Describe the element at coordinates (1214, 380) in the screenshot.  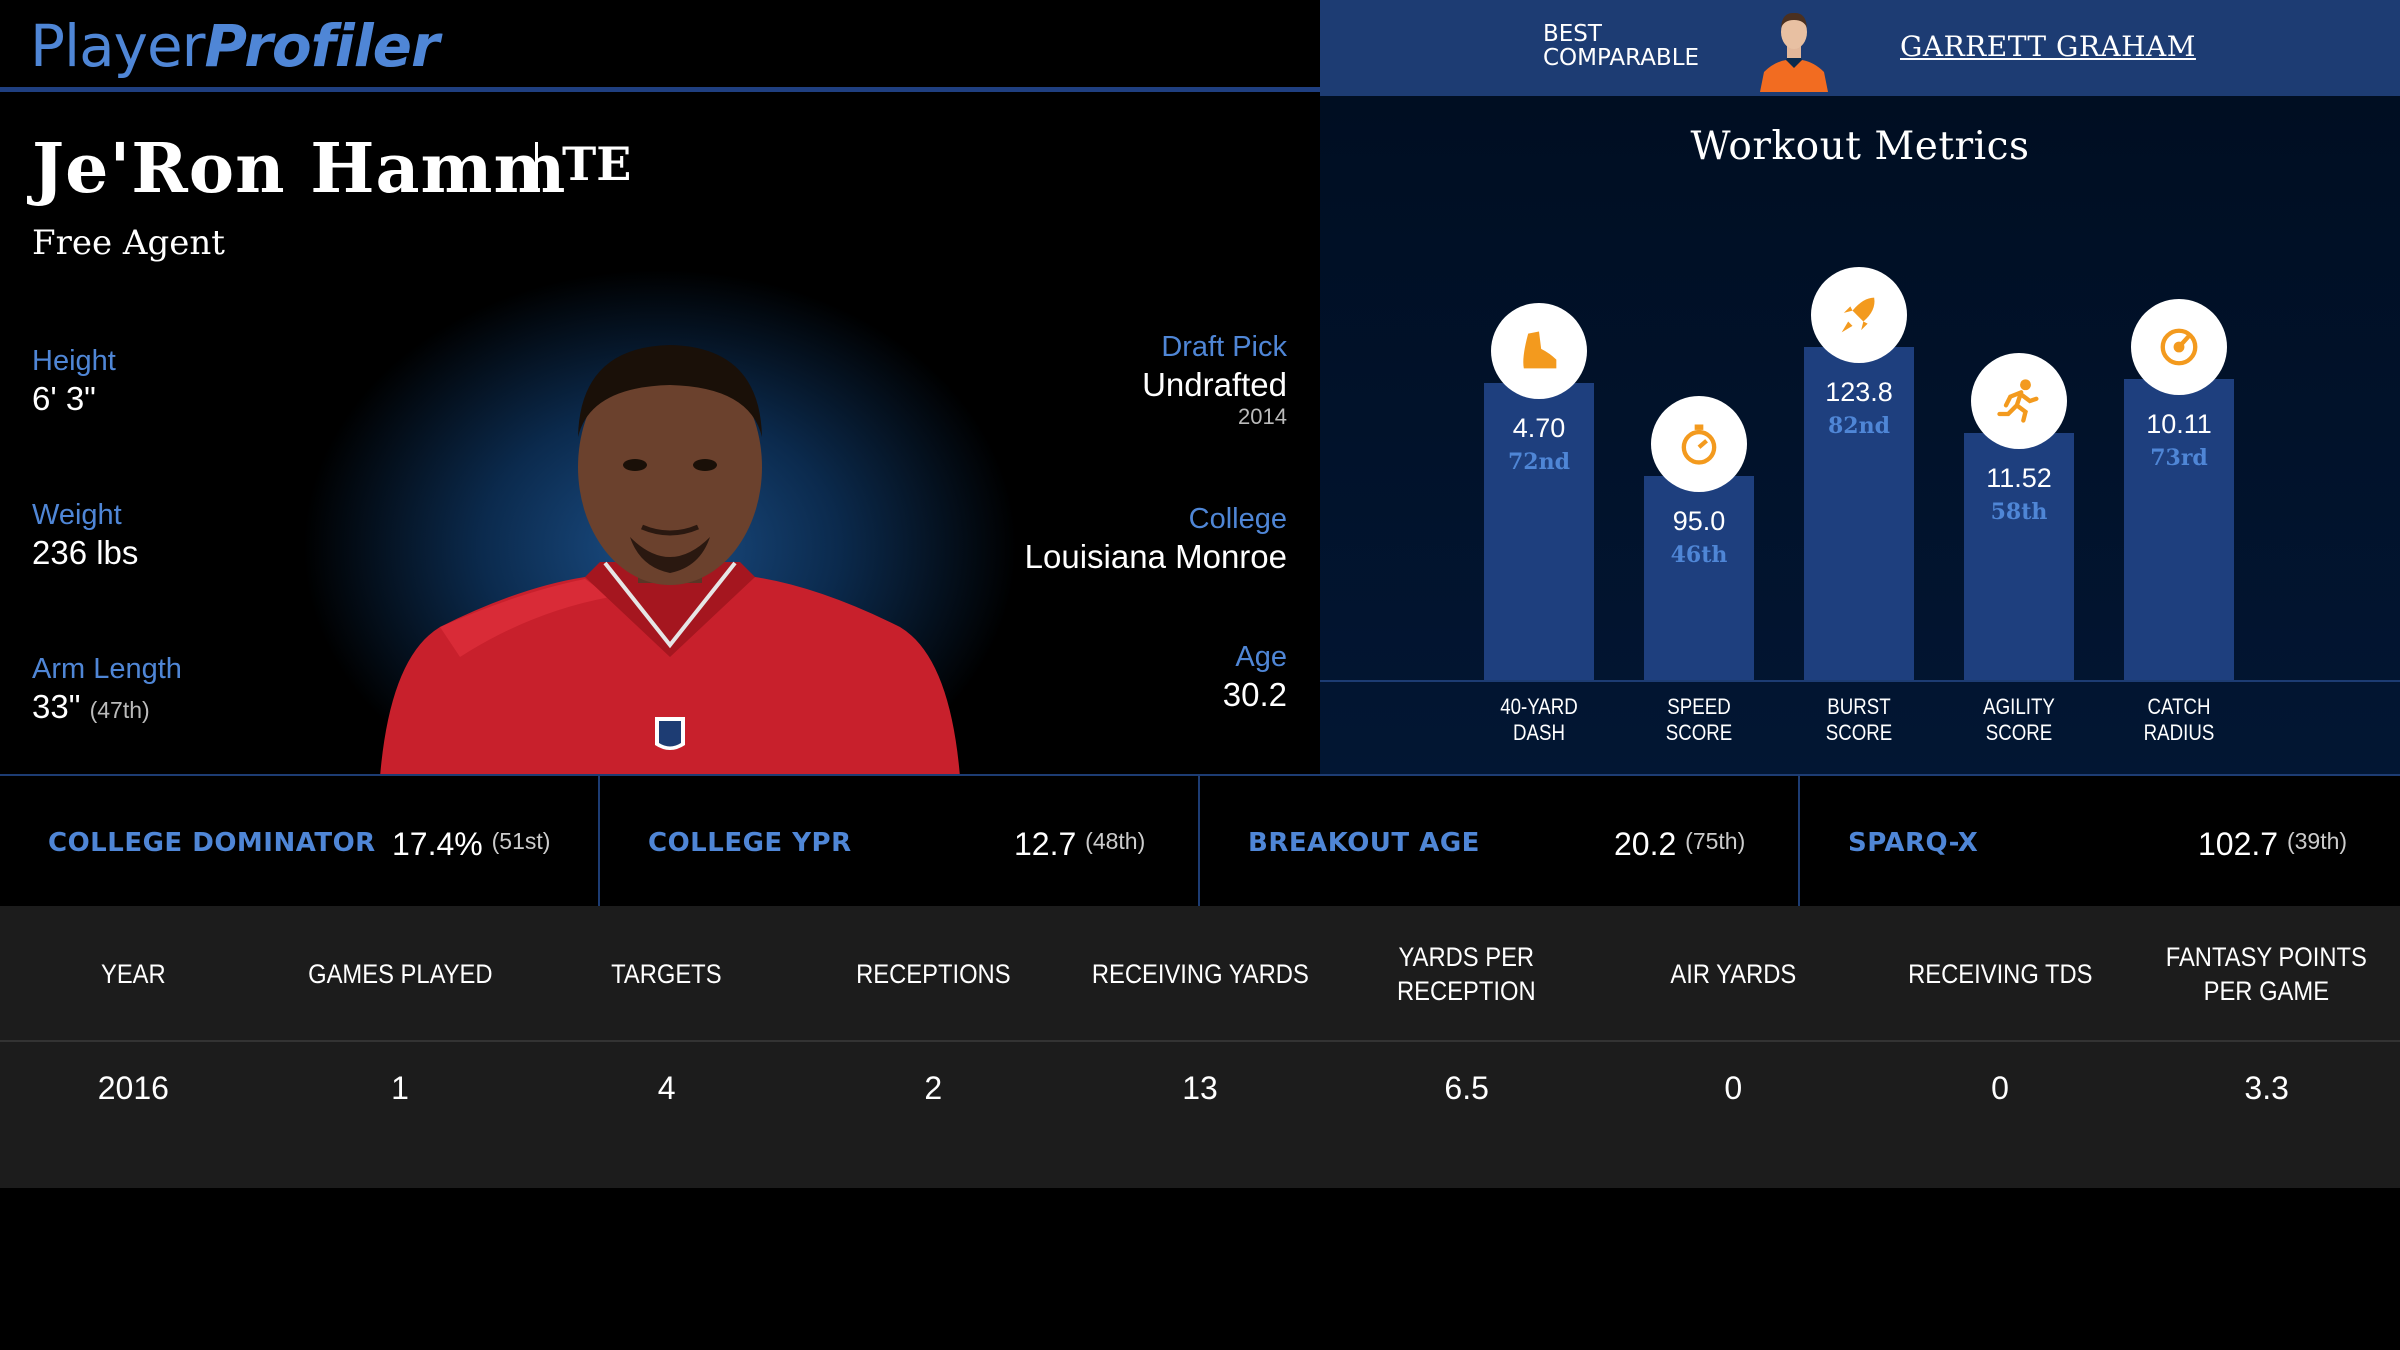
I see `draft-pick-stat: Draft Pick Undrafted 2014` at that location.